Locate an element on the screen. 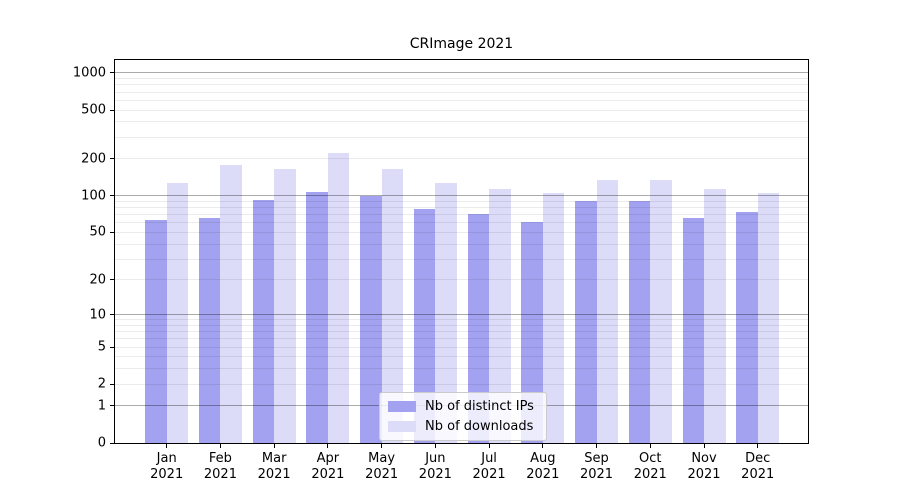 The image size is (900, 500). x-tick-month: Sep is located at coordinates (596, 458).